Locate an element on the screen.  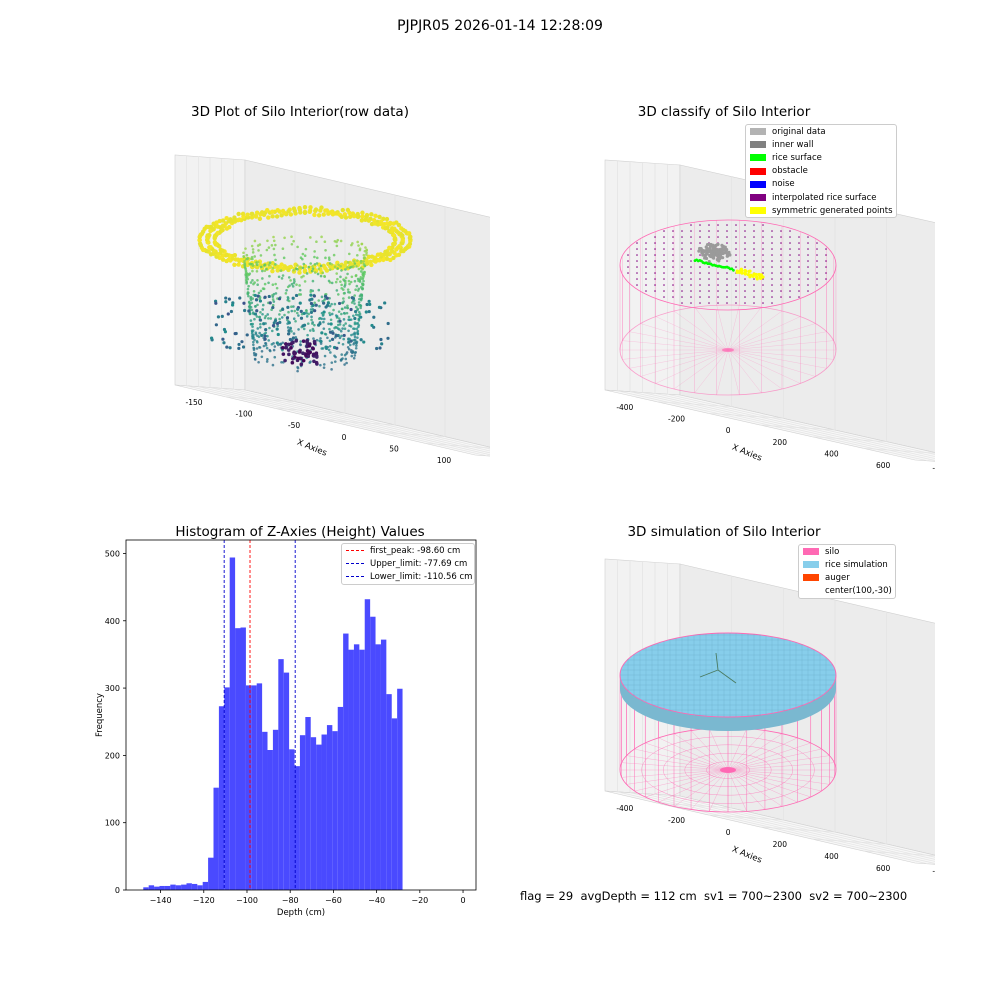
p2-x-tick-label: -200 is located at coordinates (676, 419).